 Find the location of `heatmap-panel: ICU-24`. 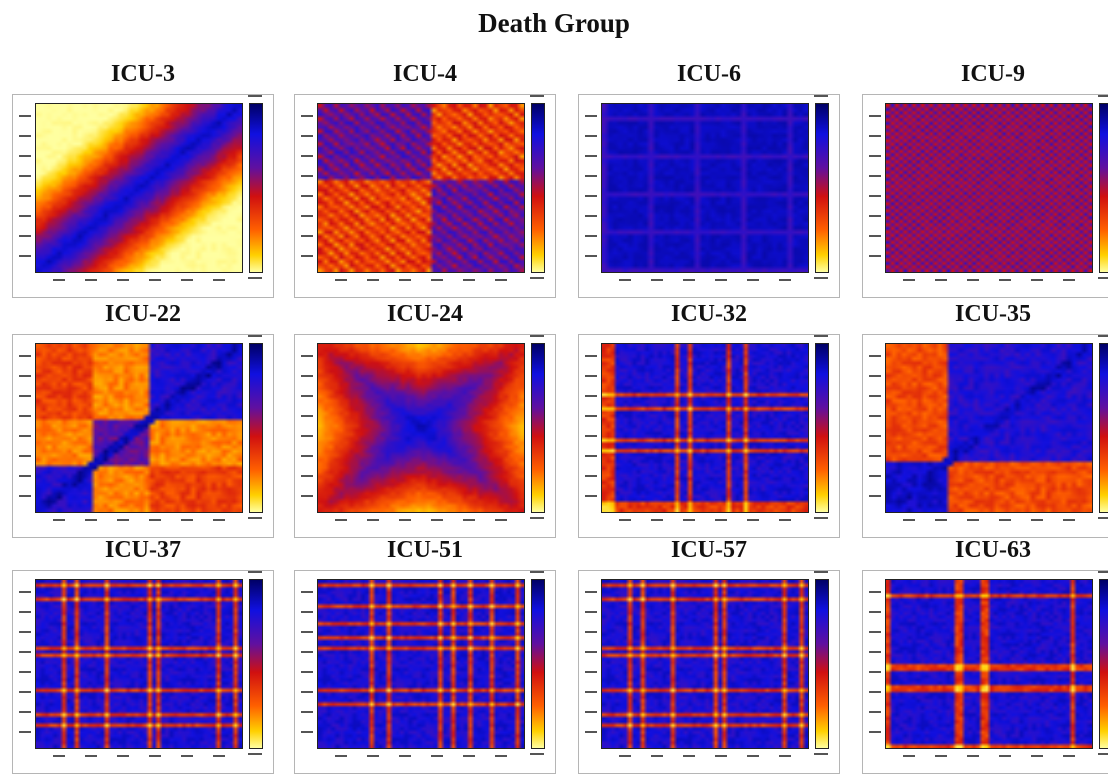

heatmap-panel: ICU-24 is located at coordinates (425, 419).